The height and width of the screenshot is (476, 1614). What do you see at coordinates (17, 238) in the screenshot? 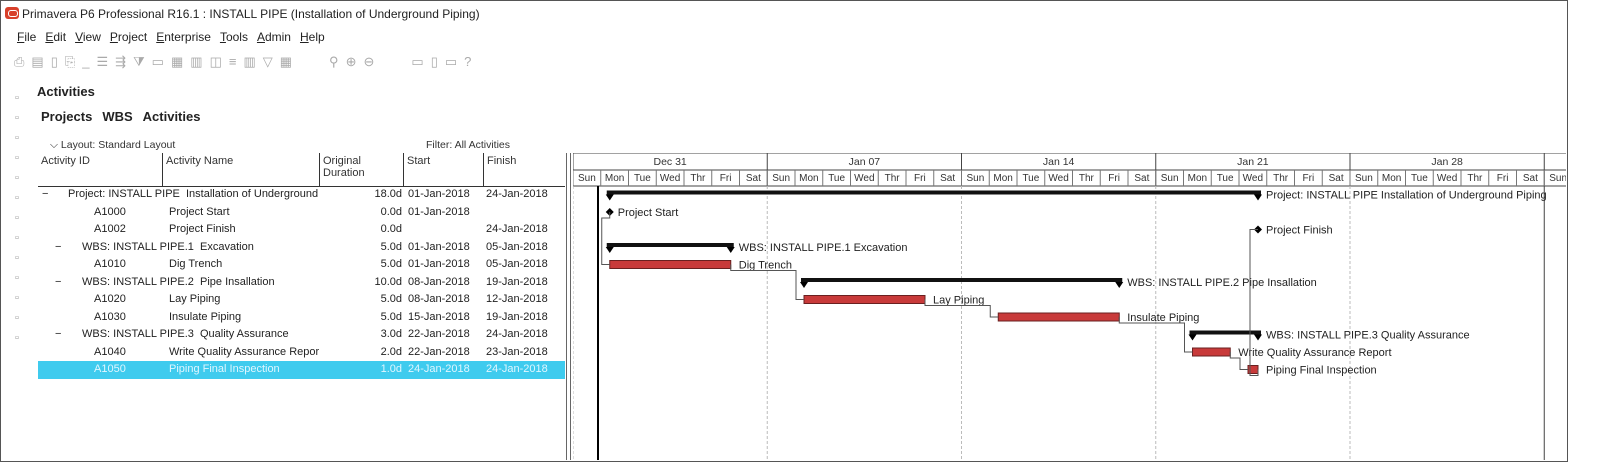
I see `wbs-icon: ▫` at bounding box center [17, 238].